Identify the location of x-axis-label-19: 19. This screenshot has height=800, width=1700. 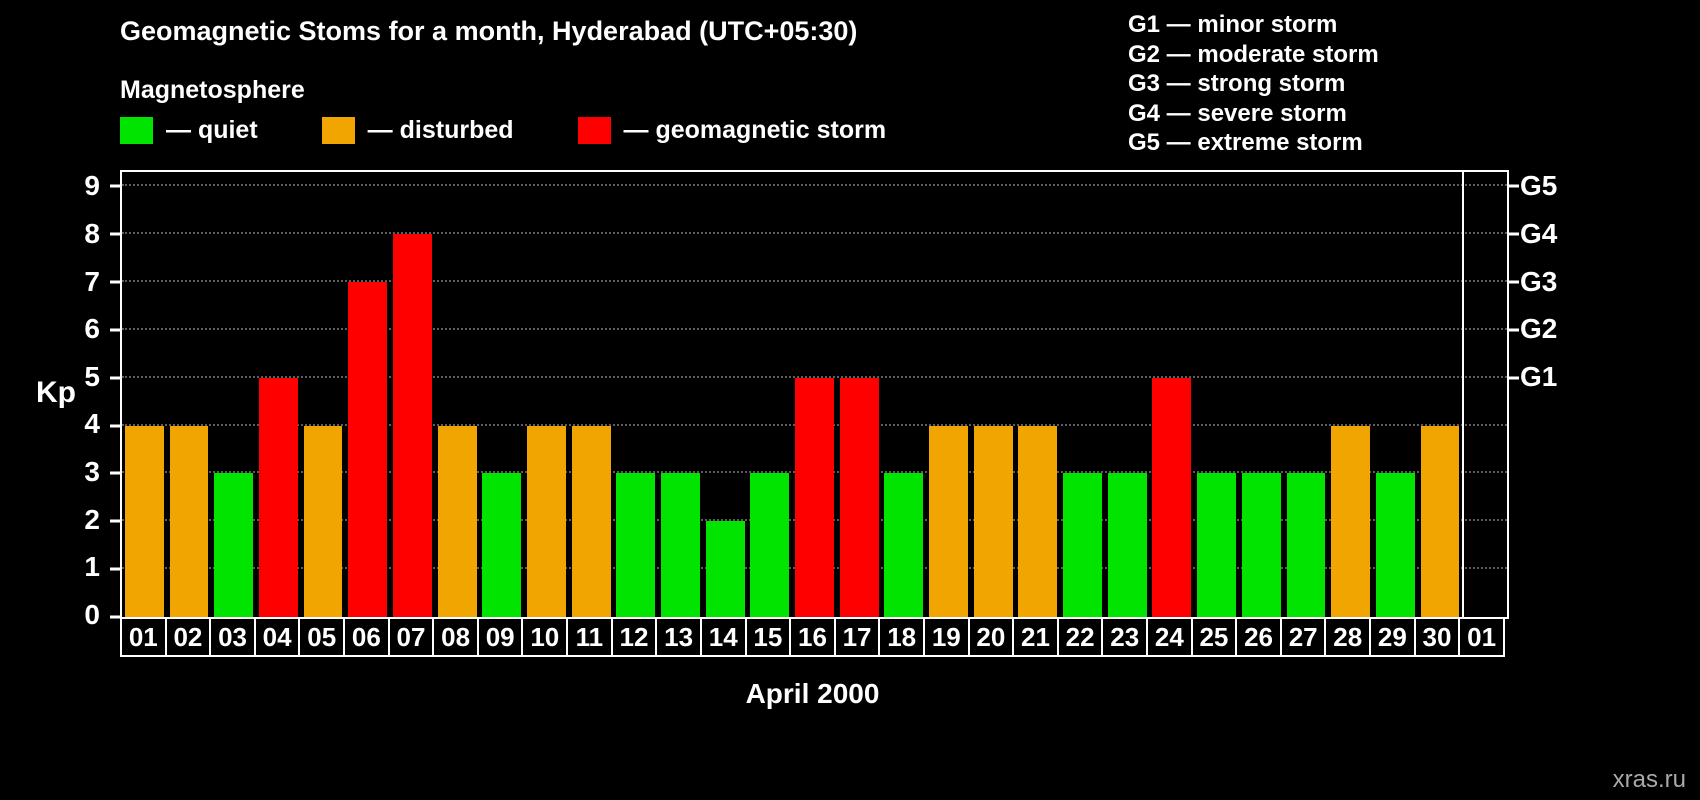
(946, 637).